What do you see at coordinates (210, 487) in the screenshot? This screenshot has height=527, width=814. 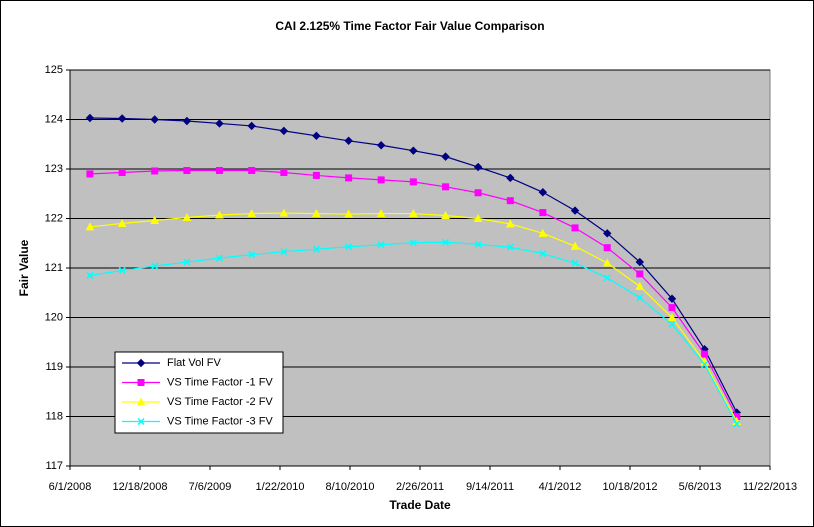 I see `x-tick-label: 7/6/2009` at bounding box center [210, 487].